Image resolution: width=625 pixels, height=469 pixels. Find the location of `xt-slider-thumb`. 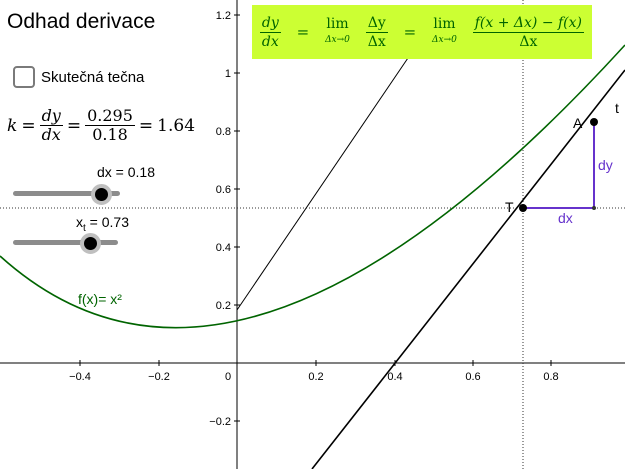

xt-slider-thumb is located at coordinates (90, 243).